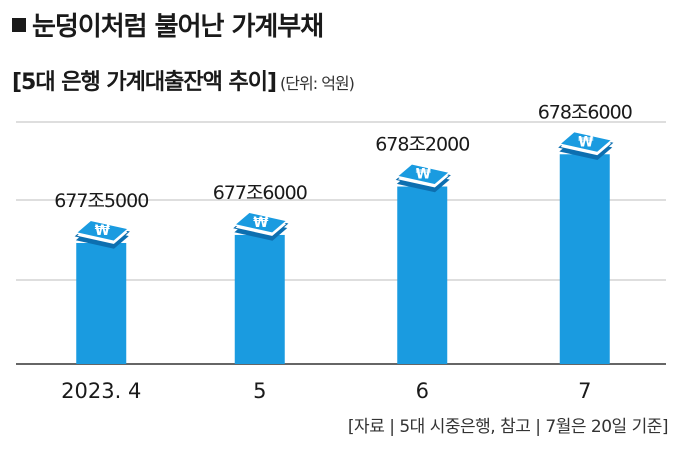  What do you see at coordinates (144, 82) in the screenshot?
I see `chart-title: [5대 은행 가계대출잔액 추이]` at bounding box center [144, 82].